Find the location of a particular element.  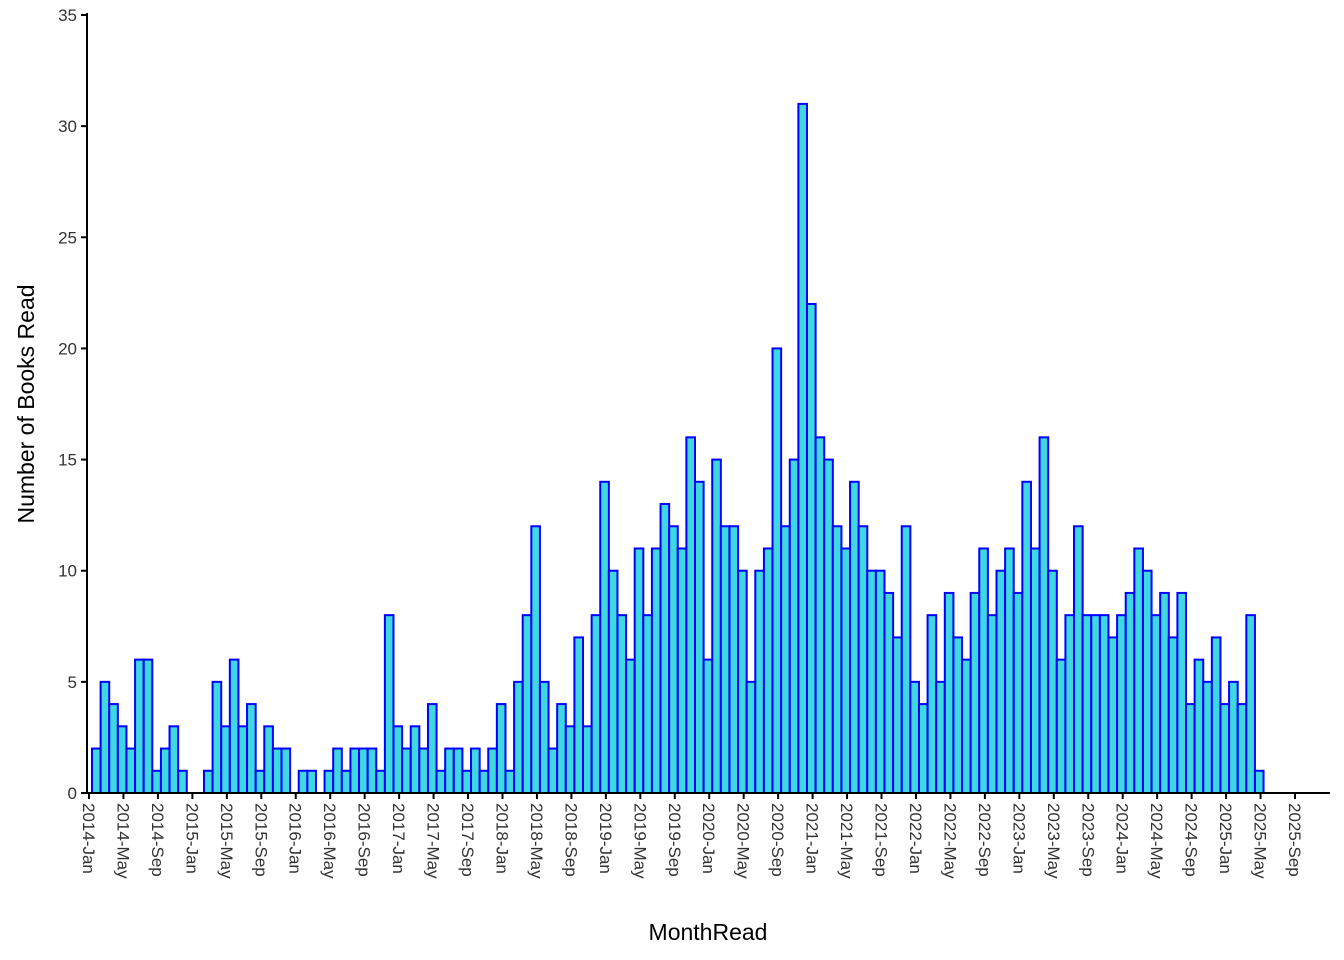

x-tick-label: 2018-Jan is located at coordinates (501, 838).